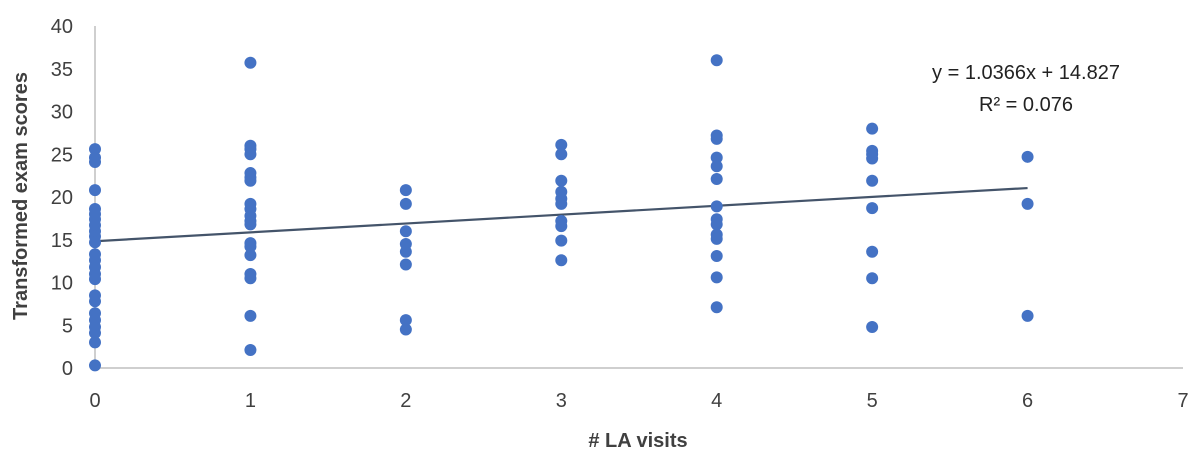 This screenshot has width=1190, height=454. What do you see at coordinates (872, 401) in the screenshot?
I see `x-tick-label: 5` at bounding box center [872, 401].